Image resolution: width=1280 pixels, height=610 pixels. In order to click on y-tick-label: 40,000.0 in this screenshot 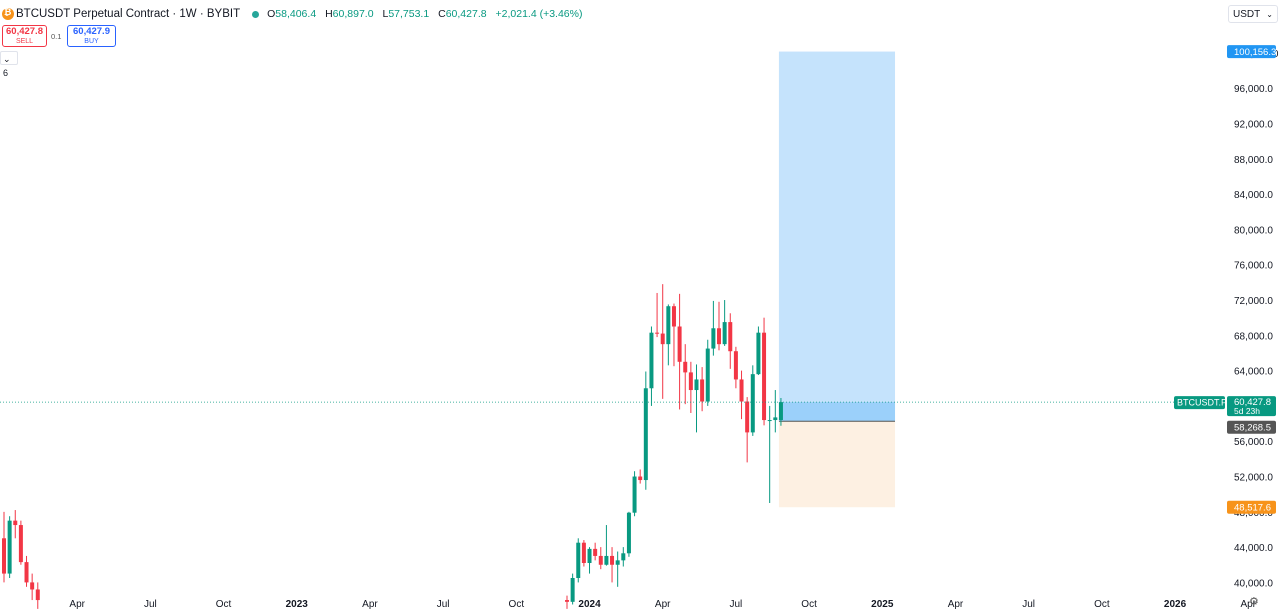, I will do `click(1253, 583)`.